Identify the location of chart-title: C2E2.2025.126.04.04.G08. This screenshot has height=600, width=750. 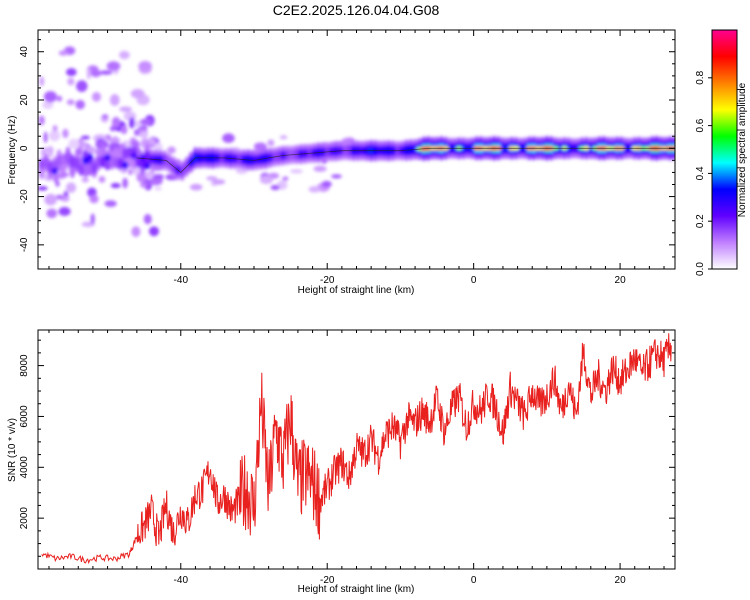
(356, 10).